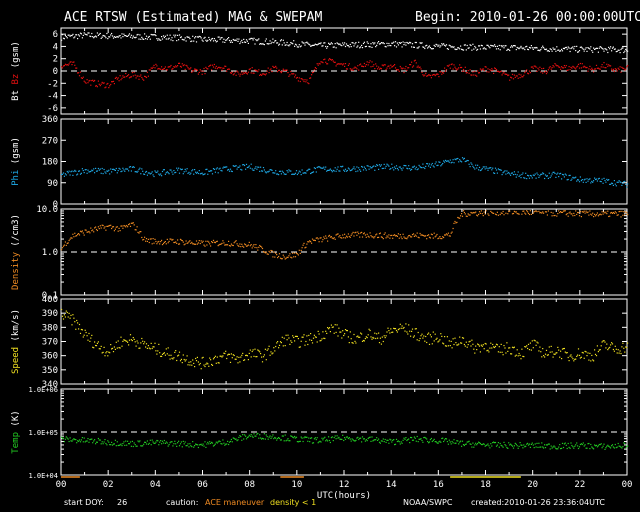  Describe the element at coordinates (16, 252) in the screenshot. I see `density-axis-label: Density (/cm3)` at that location.